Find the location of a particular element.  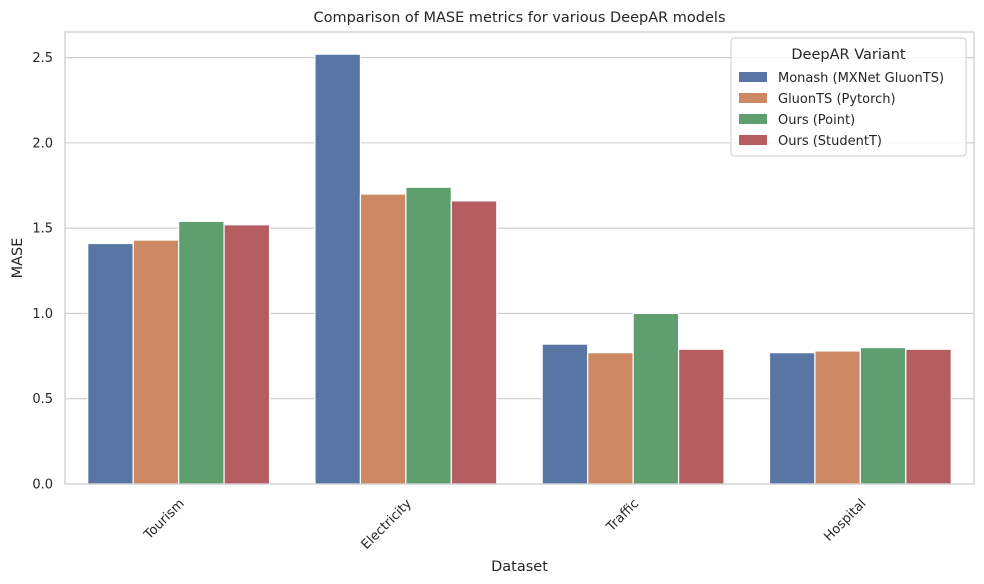

legend-label: Ours (Point) is located at coordinates (816, 120).